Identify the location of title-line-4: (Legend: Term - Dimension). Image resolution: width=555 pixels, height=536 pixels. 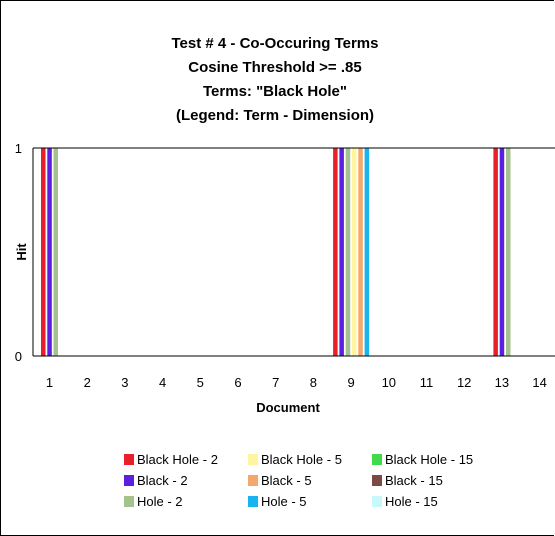
(275, 115).